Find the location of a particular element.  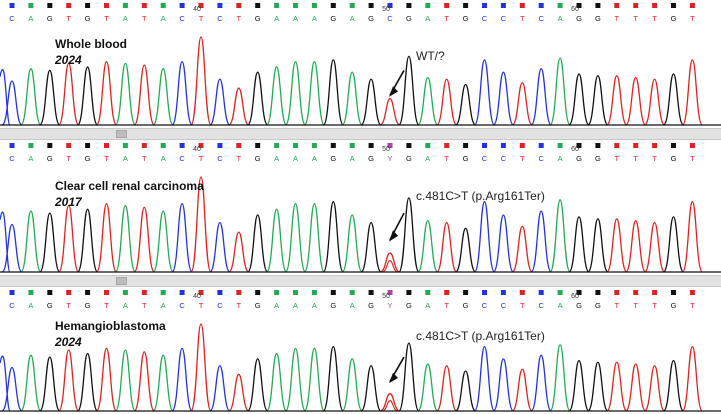

sample-title: Clear cell renal carcinoma is located at coordinates (129, 186).